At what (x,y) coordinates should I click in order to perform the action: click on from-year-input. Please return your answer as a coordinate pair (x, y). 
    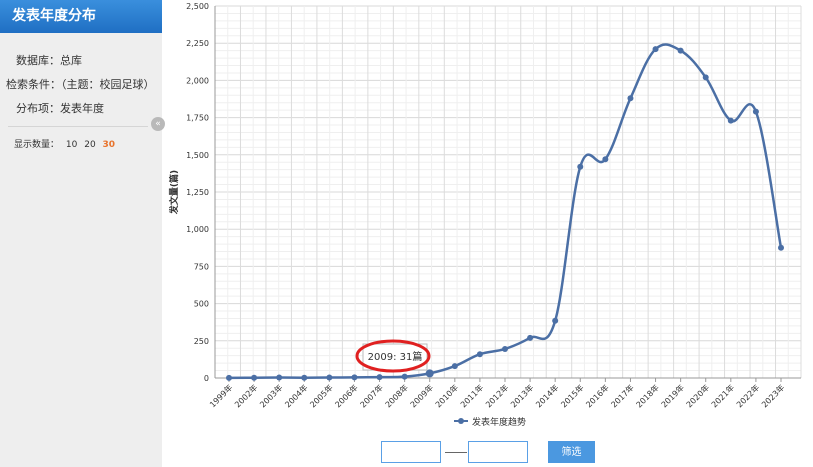
    Looking at the image, I should click on (411, 452).